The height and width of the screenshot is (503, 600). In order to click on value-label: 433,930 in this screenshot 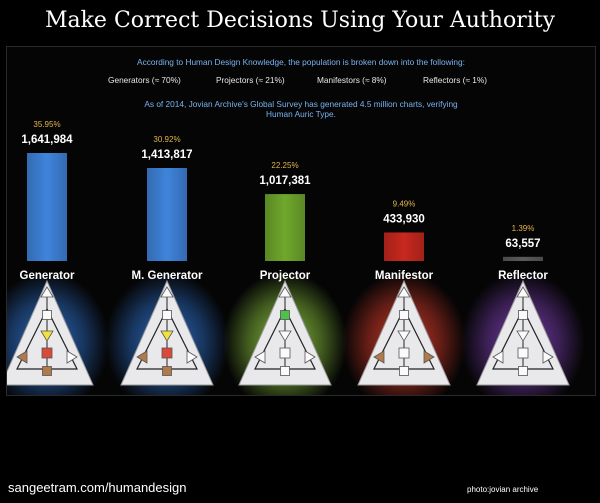, I will do `click(404, 219)`.